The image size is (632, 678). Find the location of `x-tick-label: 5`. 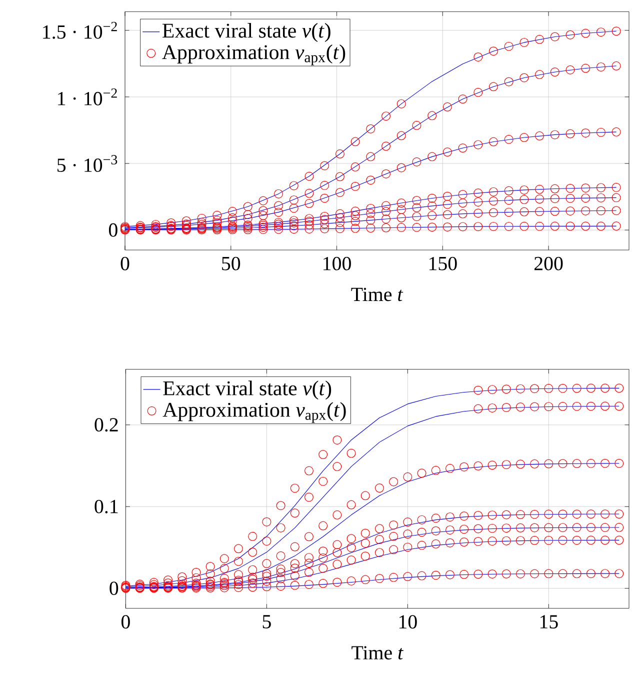

x-tick-label: 5 is located at coordinates (266, 621).